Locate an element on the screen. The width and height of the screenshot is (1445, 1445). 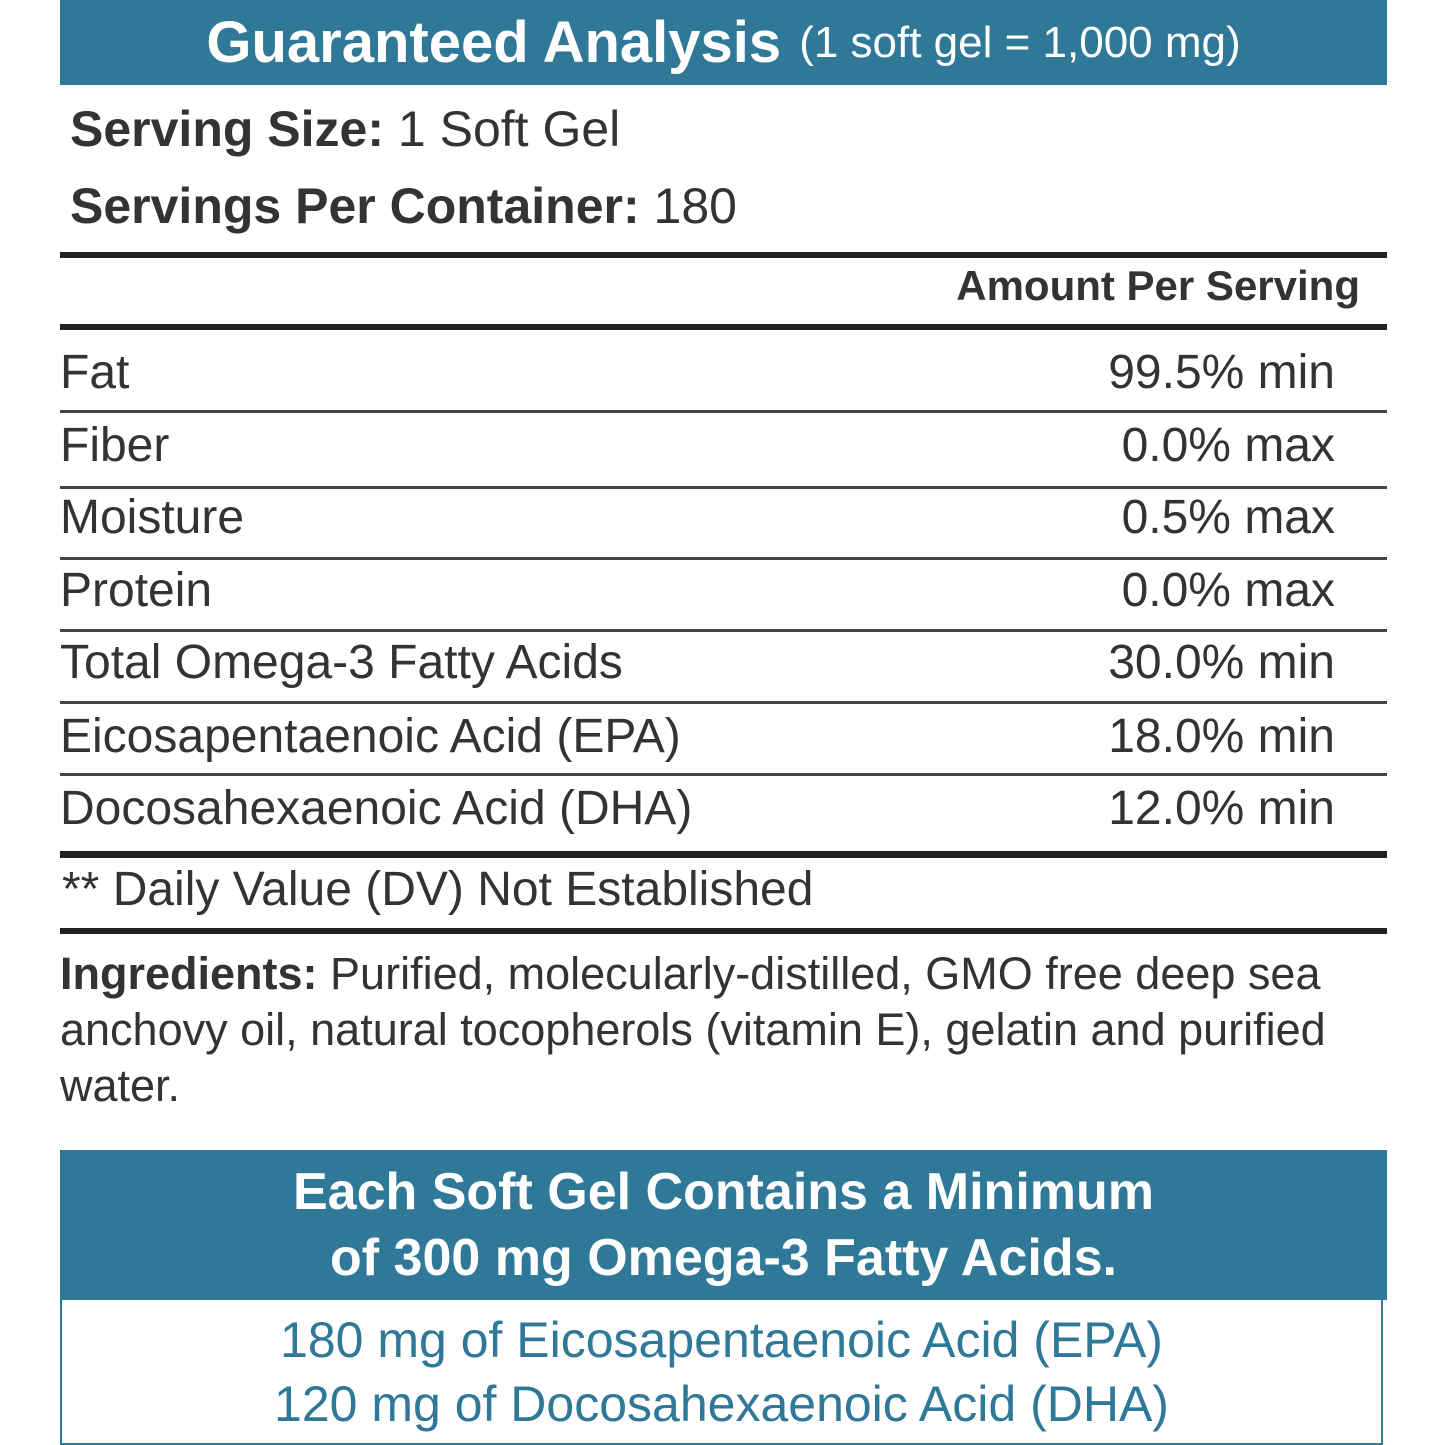
callout-heading: Each Soft Gel Contains a Minimum is located at coordinates (723, 1192).